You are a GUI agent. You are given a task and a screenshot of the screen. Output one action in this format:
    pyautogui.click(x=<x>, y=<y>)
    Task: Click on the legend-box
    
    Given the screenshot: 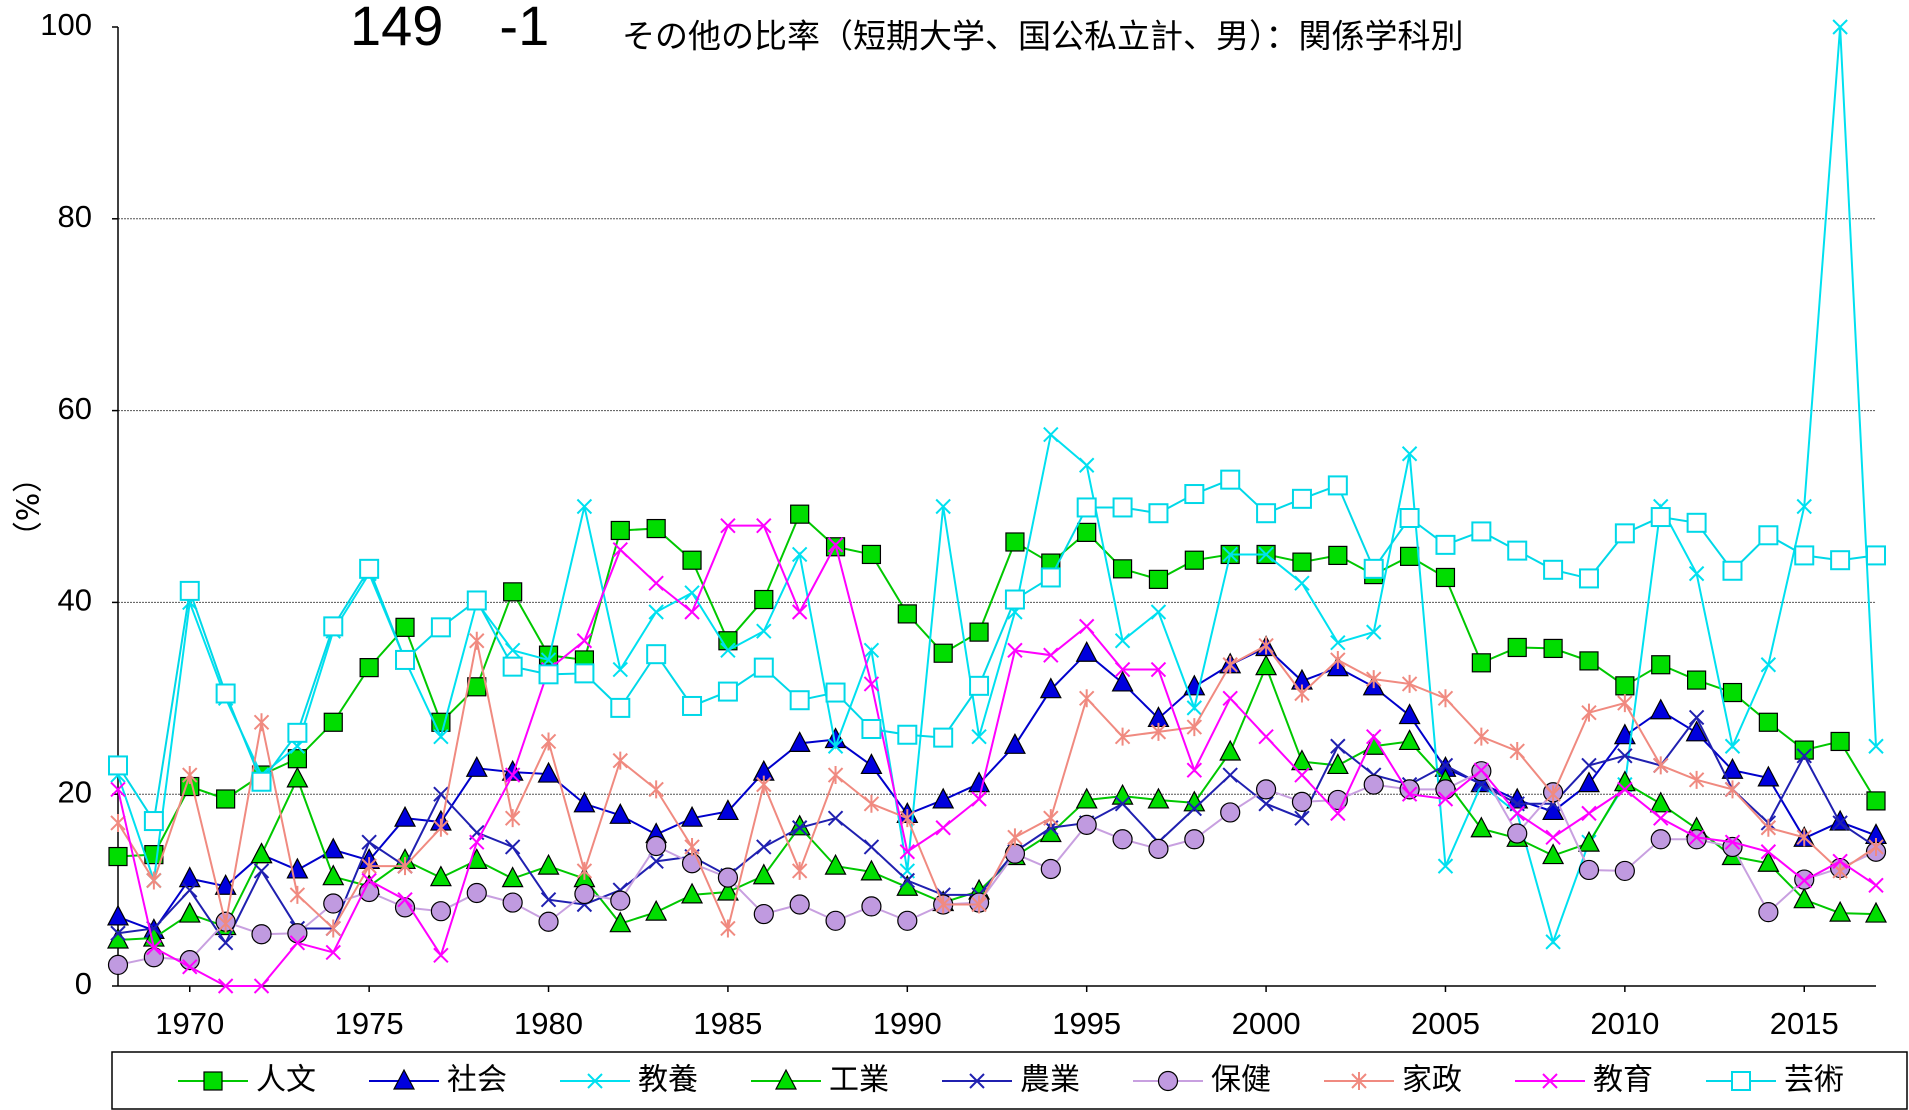 What is the action you would take?
    pyautogui.click(x=1009, y=1080)
    